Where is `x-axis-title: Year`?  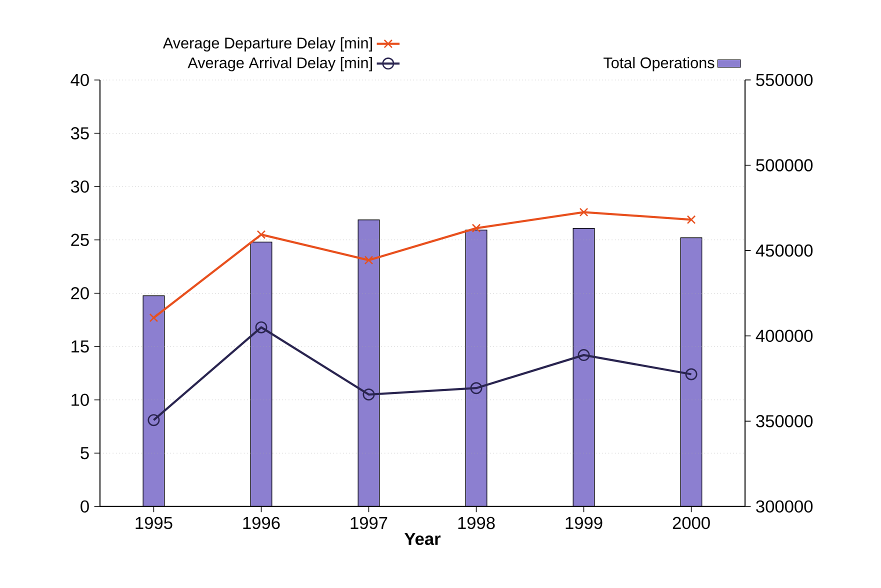
x-axis-title: Year is located at coordinates (422, 539).